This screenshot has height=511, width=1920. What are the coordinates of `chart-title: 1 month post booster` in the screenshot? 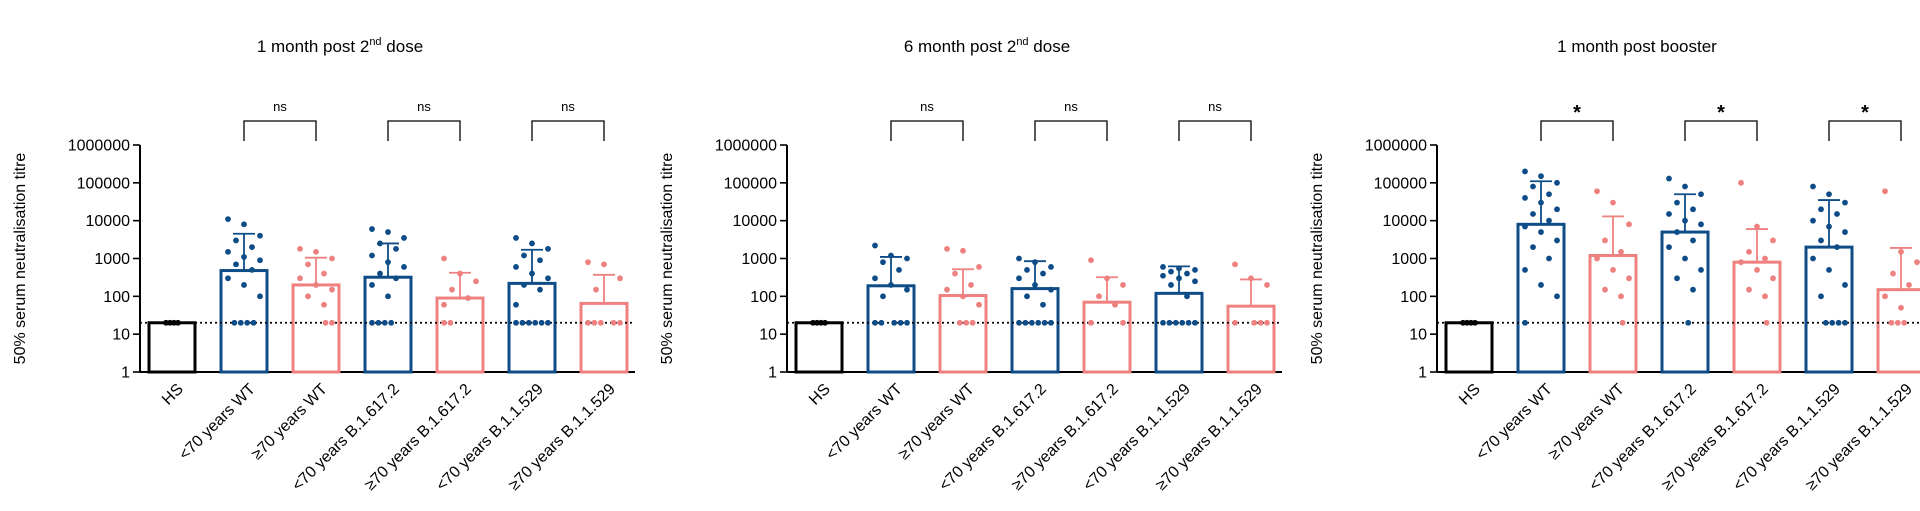 It's located at (1637, 46).